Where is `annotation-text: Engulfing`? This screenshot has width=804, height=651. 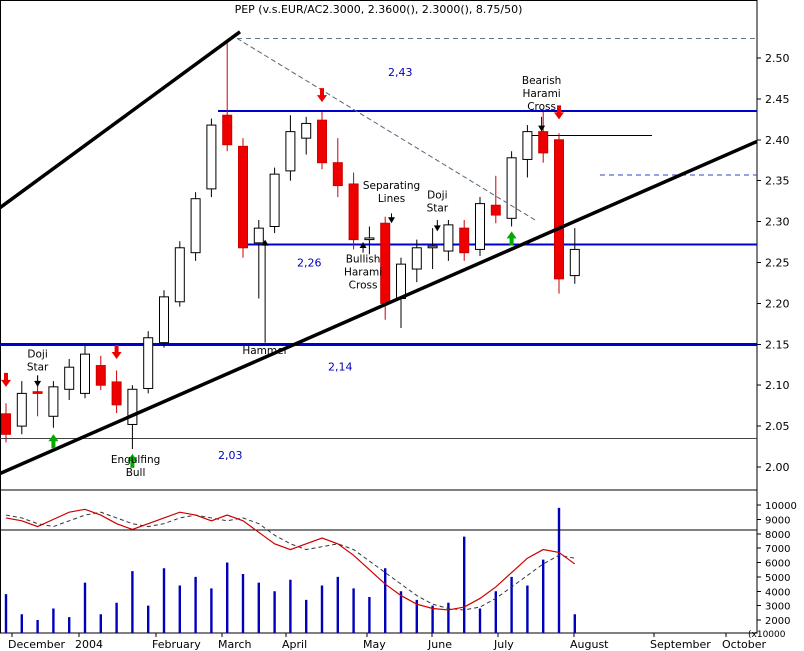 annotation-text: Engulfing is located at coordinates (135, 460).